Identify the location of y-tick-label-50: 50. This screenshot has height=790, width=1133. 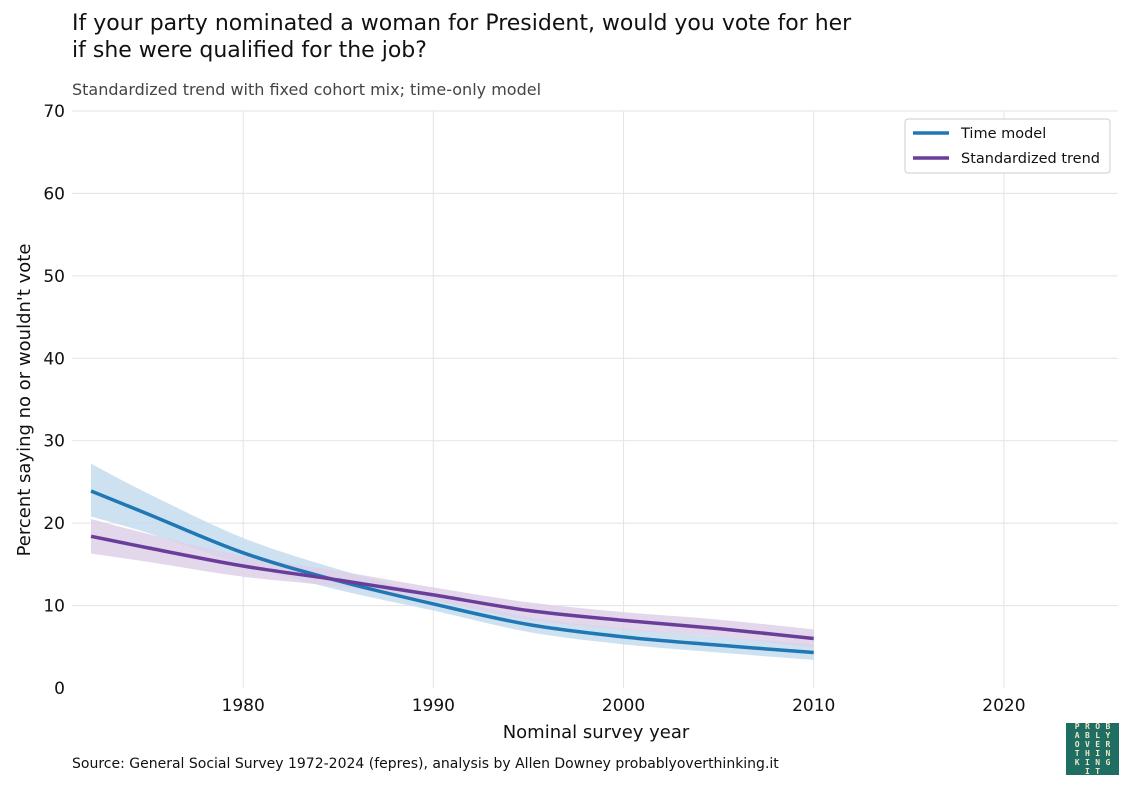
(54, 277).